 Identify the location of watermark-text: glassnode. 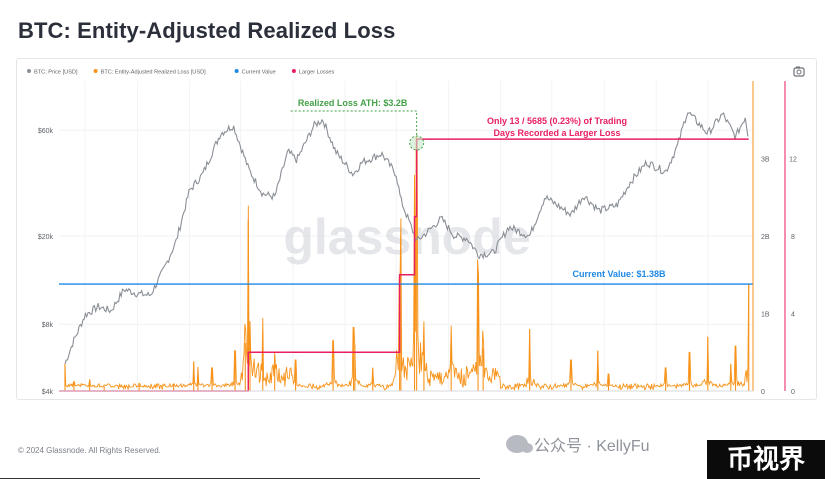
(406, 237).